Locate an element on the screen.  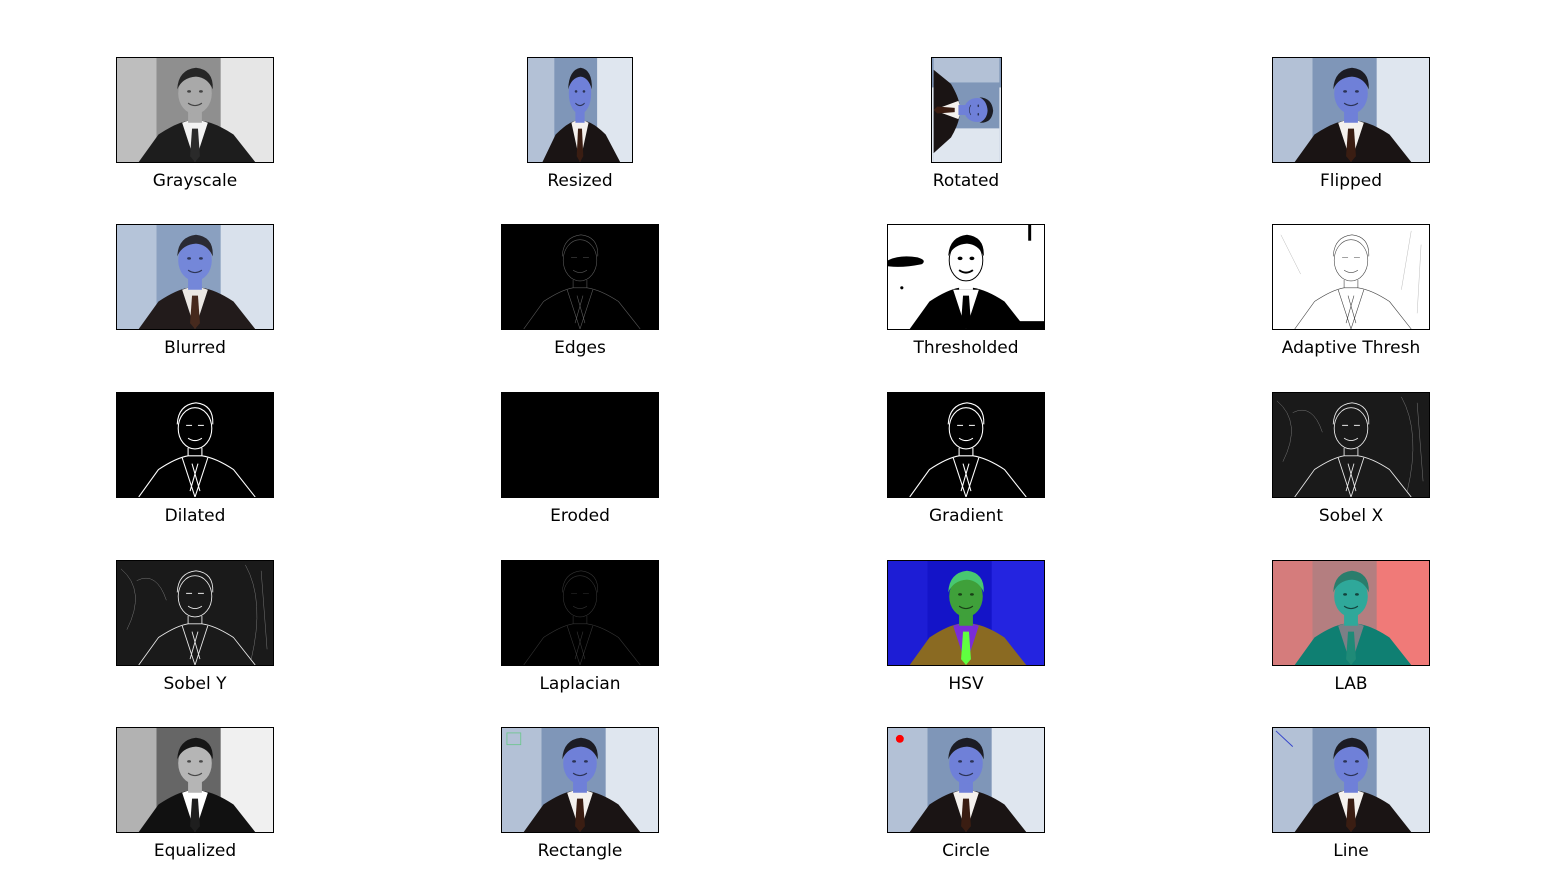
panel-image-adaptive-thresh is located at coordinates (1351, 277).